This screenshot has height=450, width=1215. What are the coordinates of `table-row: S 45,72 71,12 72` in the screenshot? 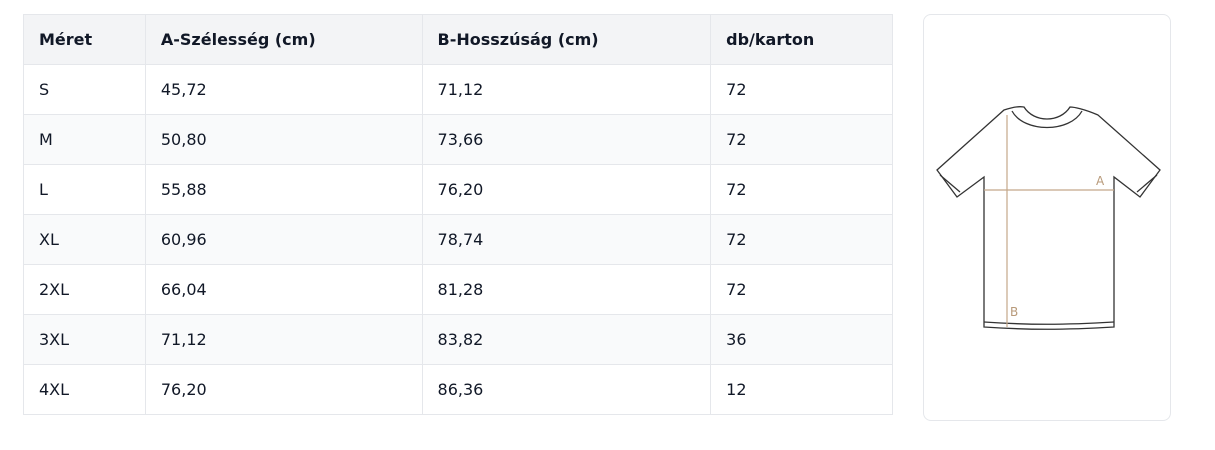 It's located at (458, 89).